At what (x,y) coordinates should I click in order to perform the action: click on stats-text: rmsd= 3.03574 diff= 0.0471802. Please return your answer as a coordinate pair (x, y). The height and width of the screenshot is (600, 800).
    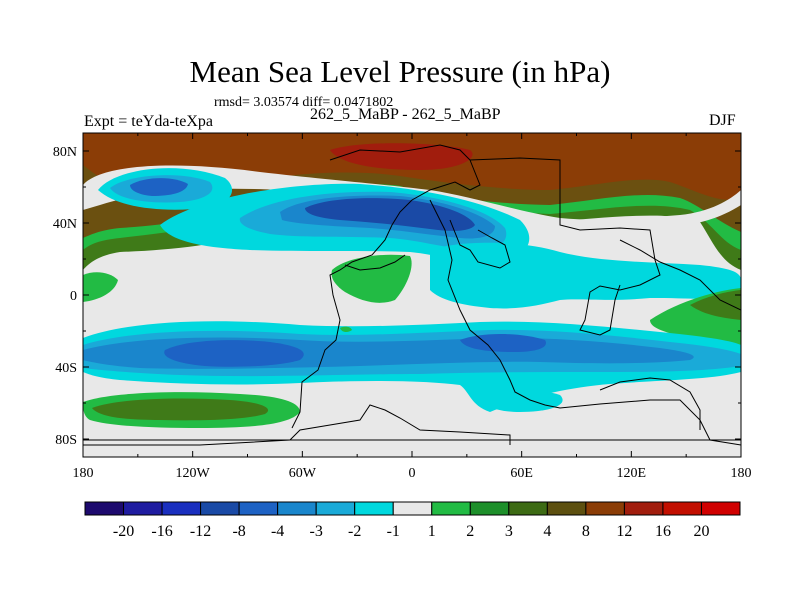
    Looking at the image, I should click on (304, 102).